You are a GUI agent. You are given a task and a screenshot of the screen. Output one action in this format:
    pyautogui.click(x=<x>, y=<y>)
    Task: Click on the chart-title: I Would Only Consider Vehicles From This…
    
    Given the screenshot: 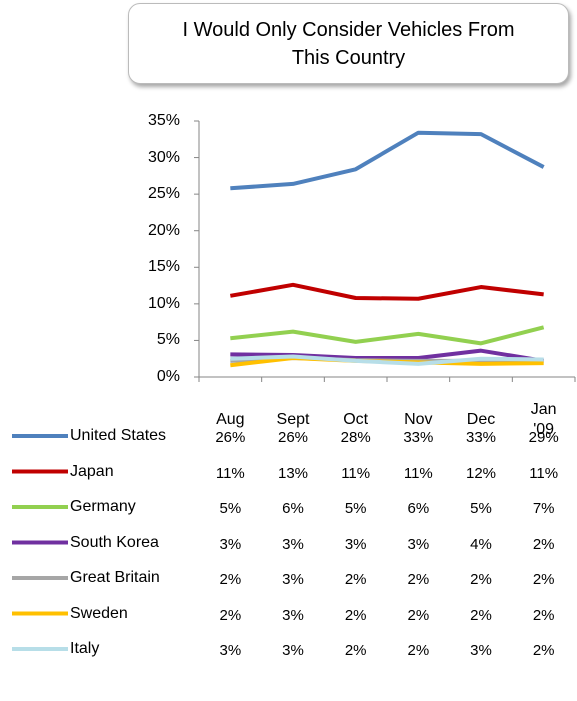 What is the action you would take?
    pyautogui.click(x=348, y=43)
    